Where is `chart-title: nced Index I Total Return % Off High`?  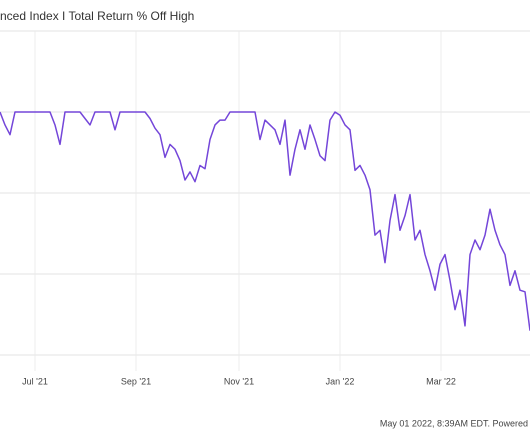 chart-title: nced Index I Total Return % Off High is located at coordinates (97, 16).